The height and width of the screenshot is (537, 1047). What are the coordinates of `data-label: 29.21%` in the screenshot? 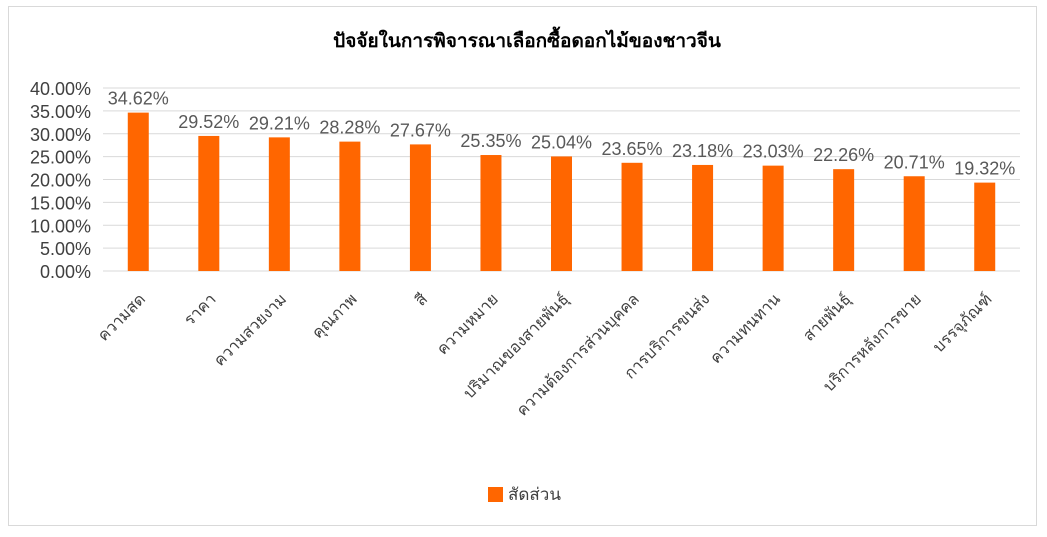 It's located at (279, 123).